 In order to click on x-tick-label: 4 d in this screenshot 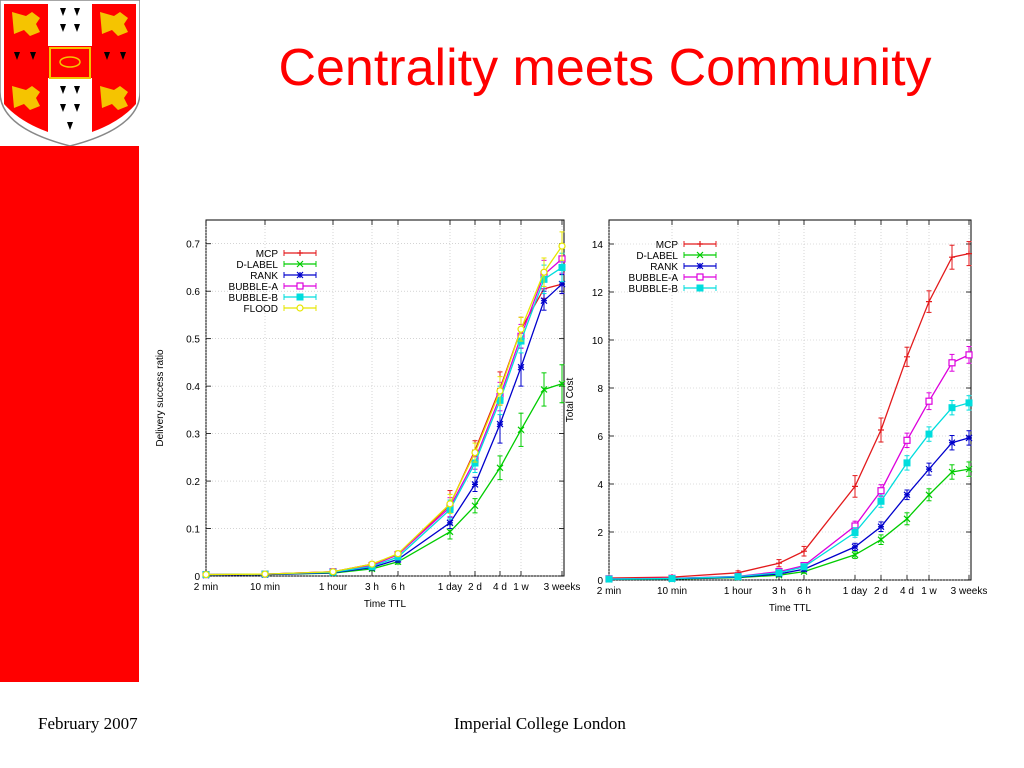, I will do `click(500, 587)`.